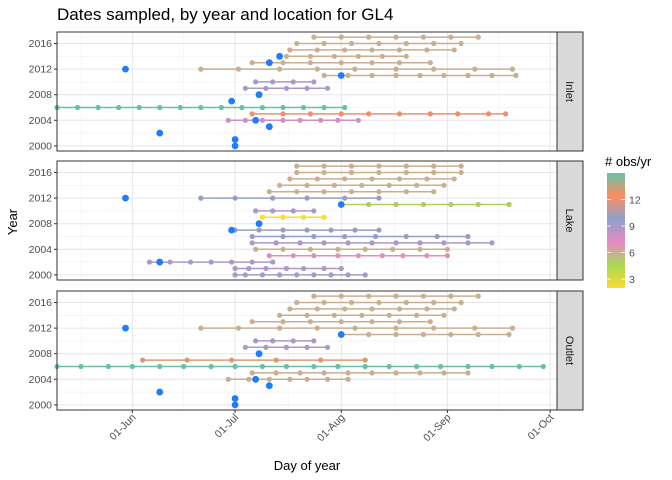  I want to click on series-2008, so click(259, 354).